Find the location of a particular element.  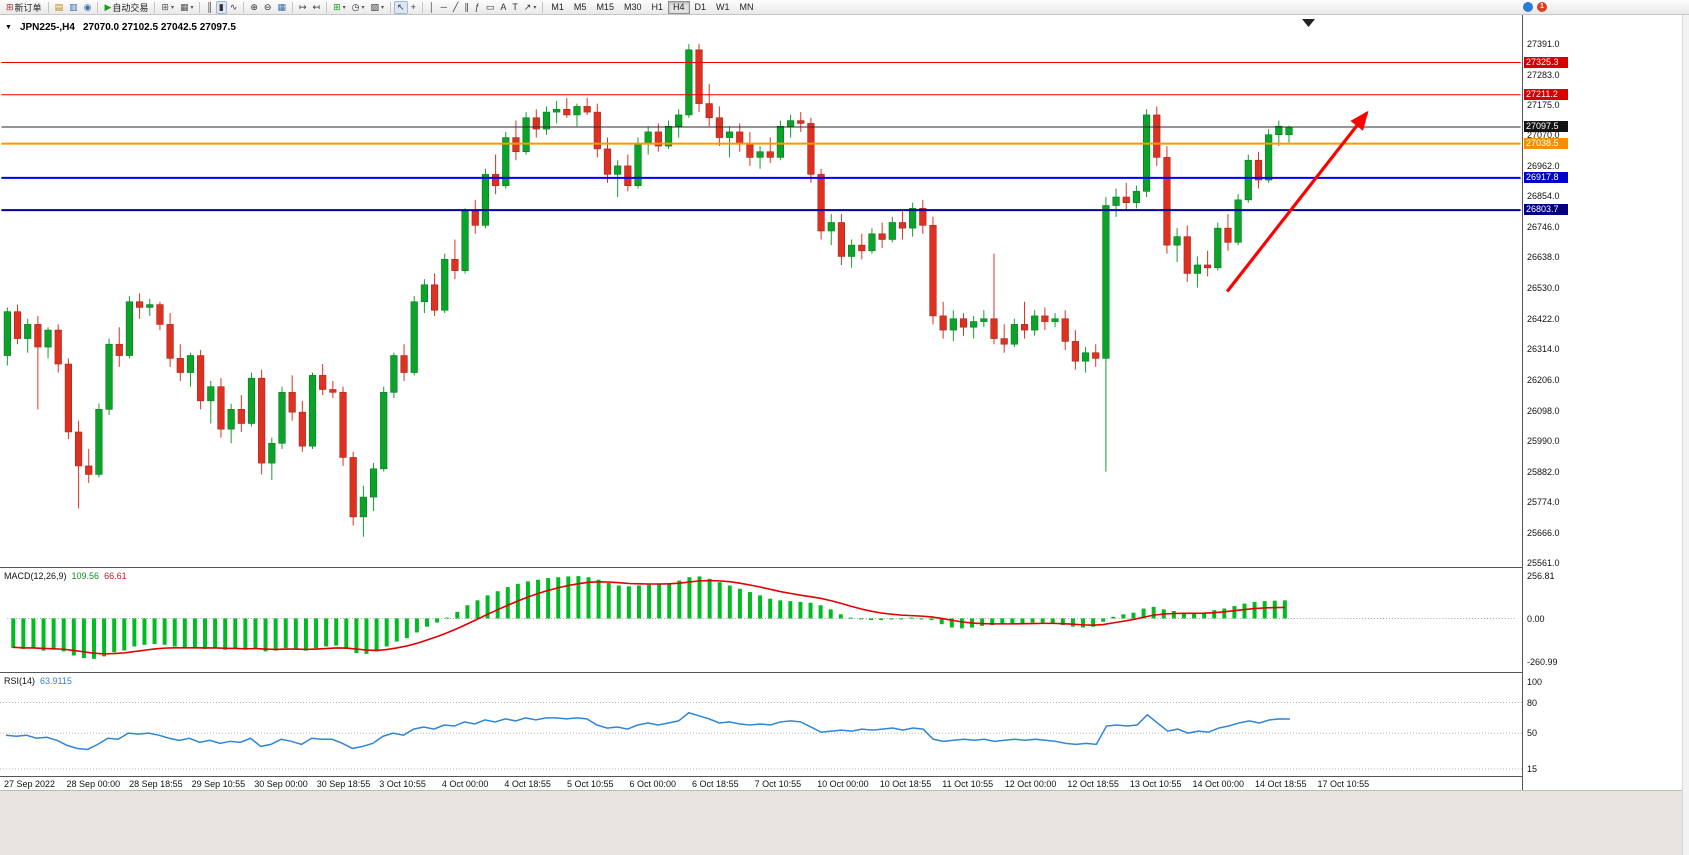

candlestick-chart-icon: ▮ is located at coordinates (221, 6).